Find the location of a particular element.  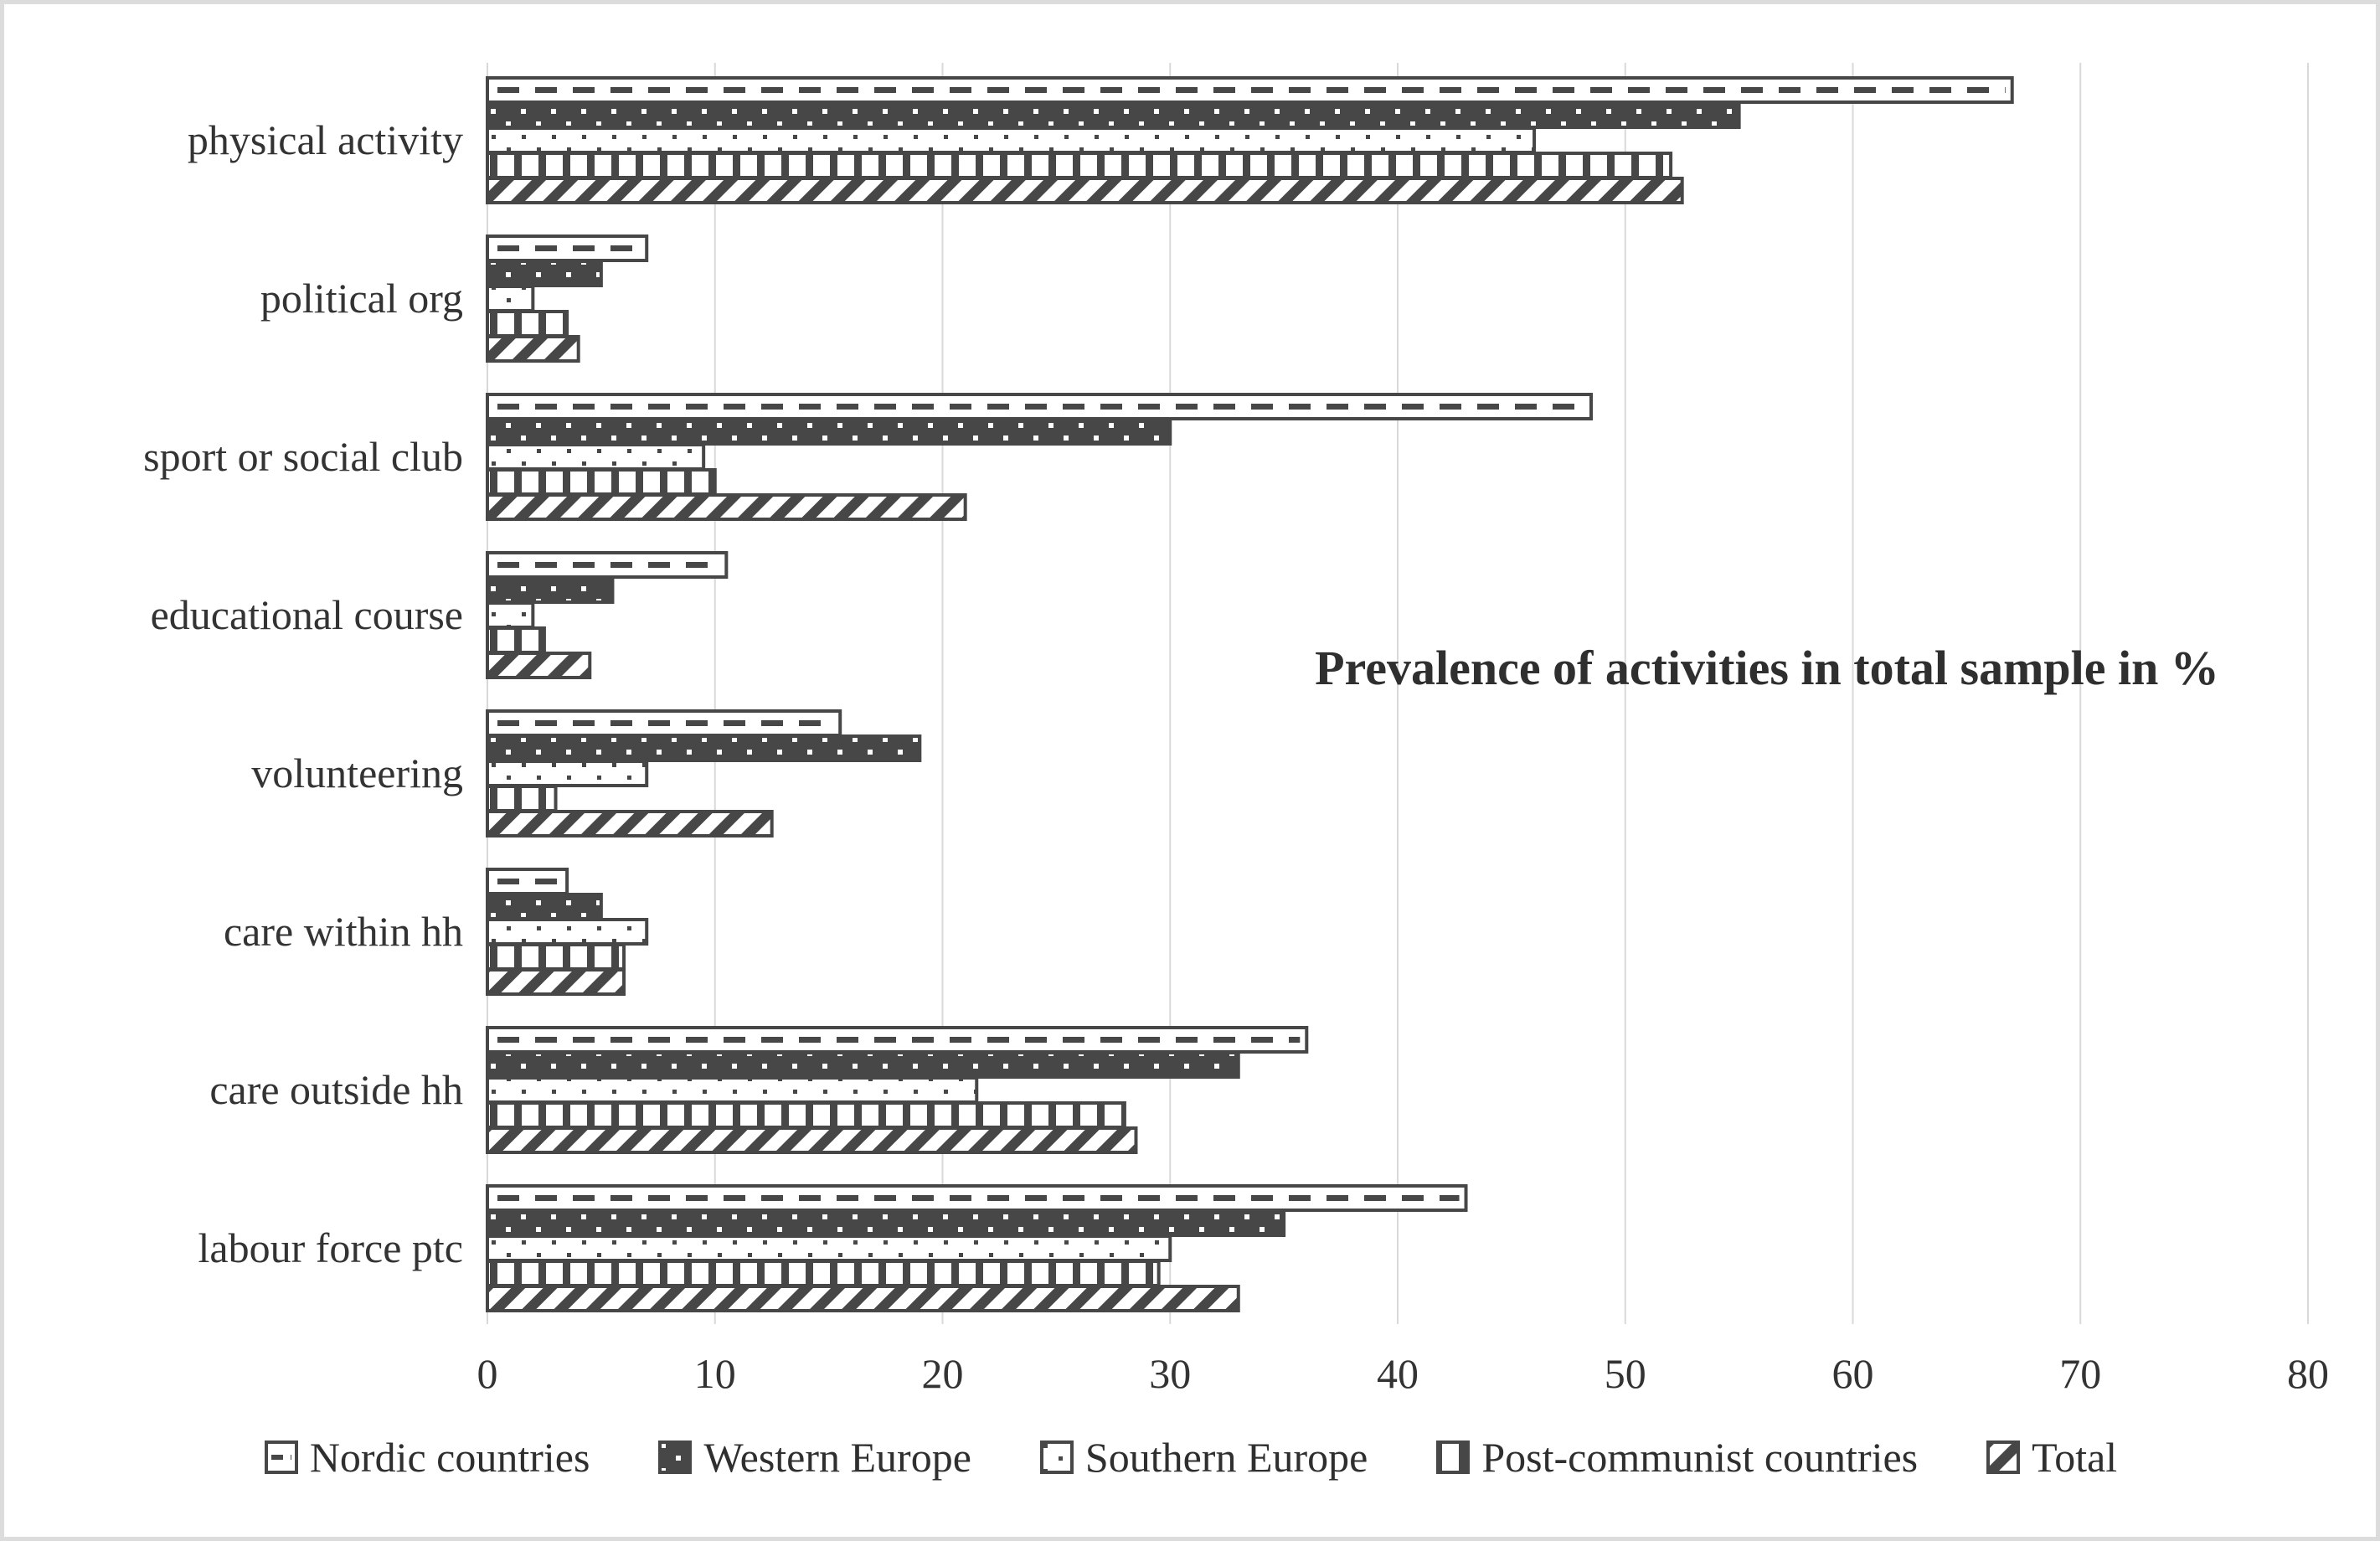

x-tick-label: 40 is located at coordinates (1398, 1372).